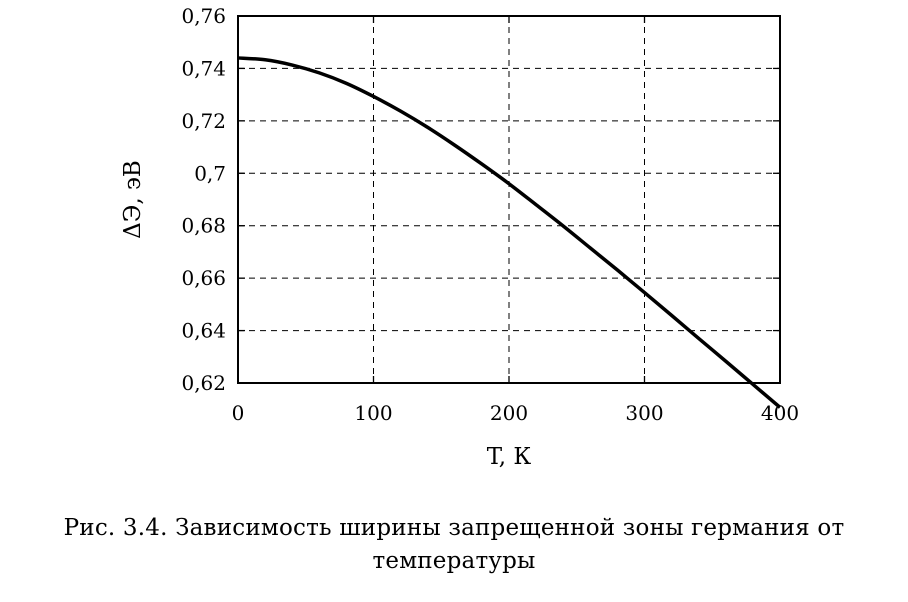 The height and width of the screenshot is (602, 908). I want to click on y-tick-label: 0,72, so click(203, 121).